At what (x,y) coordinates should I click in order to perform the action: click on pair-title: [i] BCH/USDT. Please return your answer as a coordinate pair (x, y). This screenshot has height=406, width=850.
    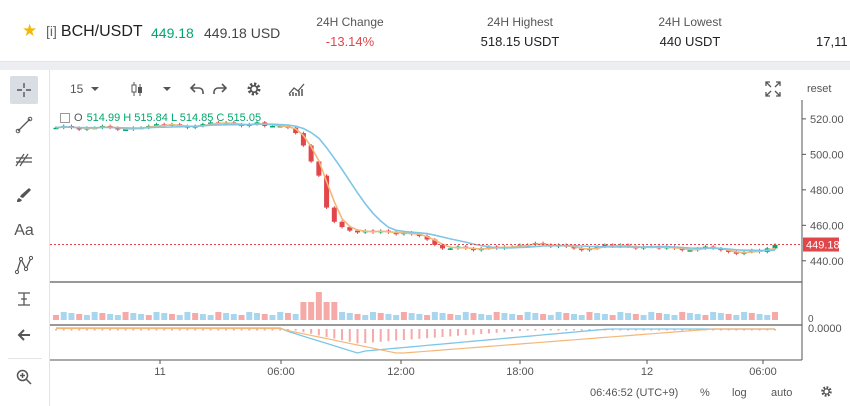
    Looking at the image, I should click on (94, 32).